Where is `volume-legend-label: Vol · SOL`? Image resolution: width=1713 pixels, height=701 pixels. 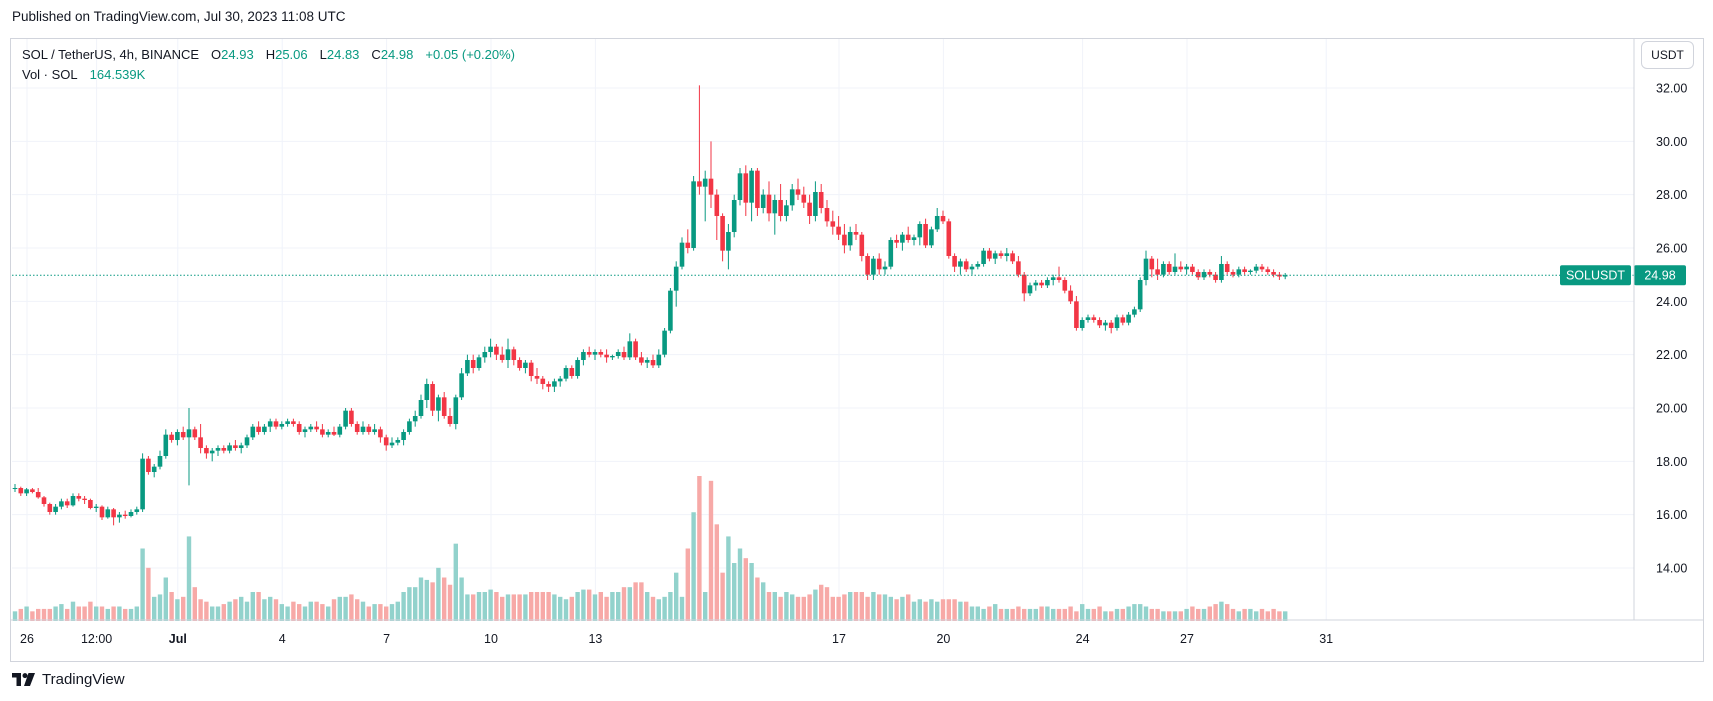 volume-legend-label: Vol · SOL is located at coordinates (50, 74).